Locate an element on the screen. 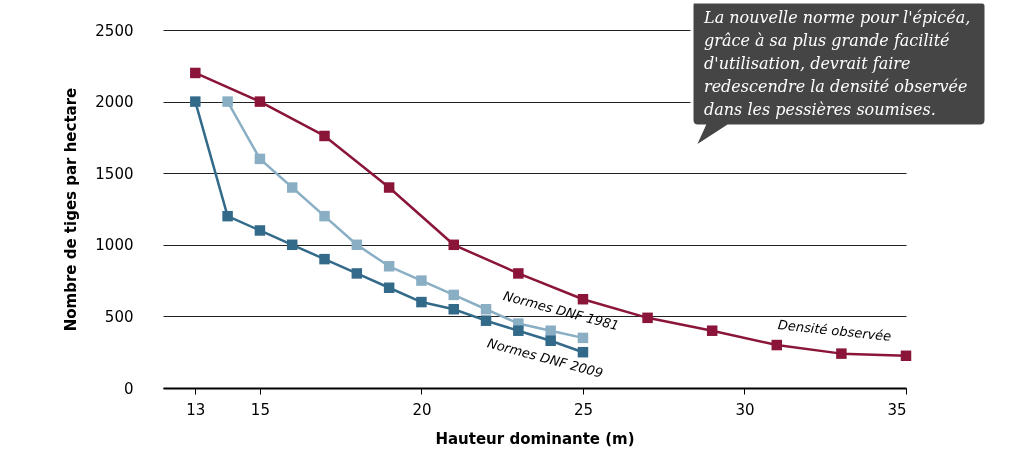 The width and height of the screenshot is (1024, 475). x-tick-label: 30 is located at coordinates (745, 409).